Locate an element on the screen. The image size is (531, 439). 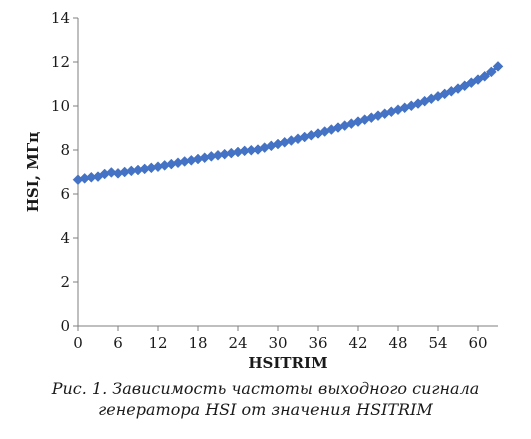
x-tick-label: 60 is located at coordinates (477, 343).